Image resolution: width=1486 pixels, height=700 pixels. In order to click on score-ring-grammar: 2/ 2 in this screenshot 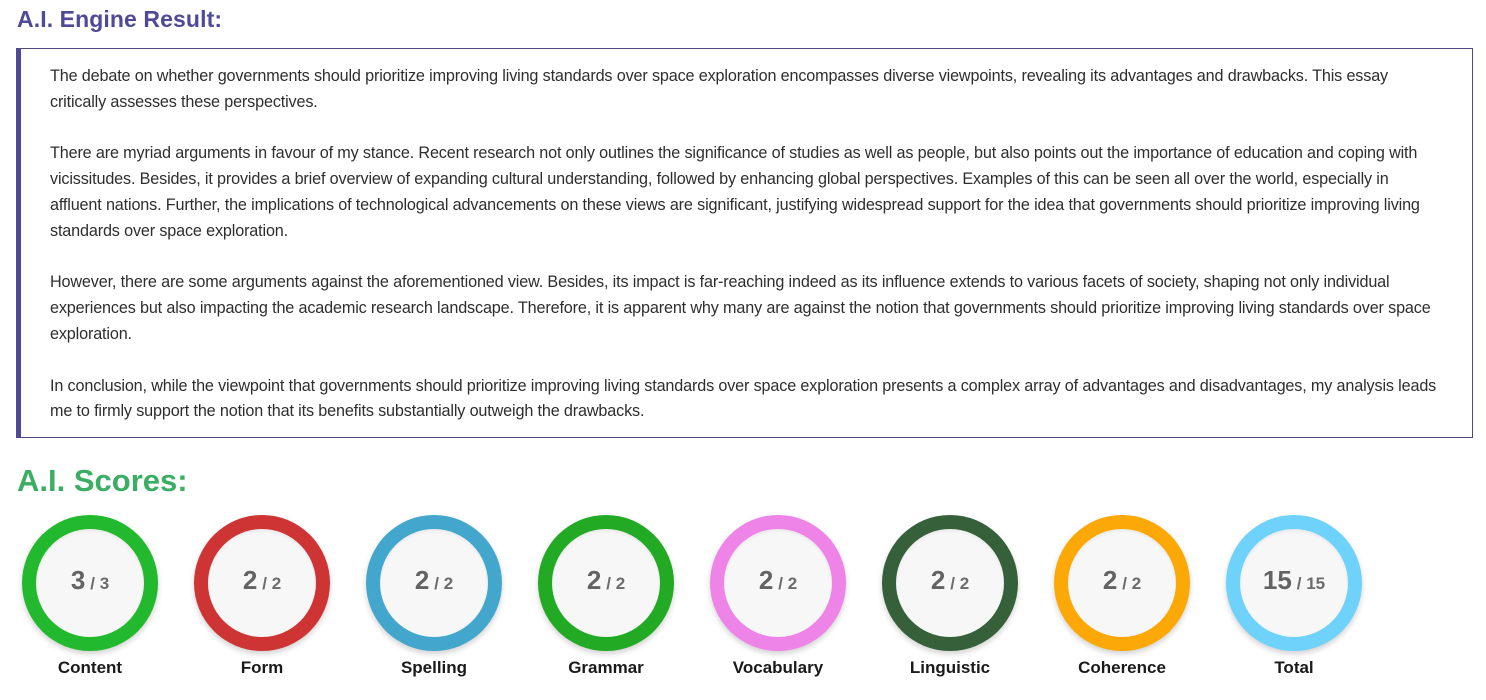, I will do `click(606, 583)`.